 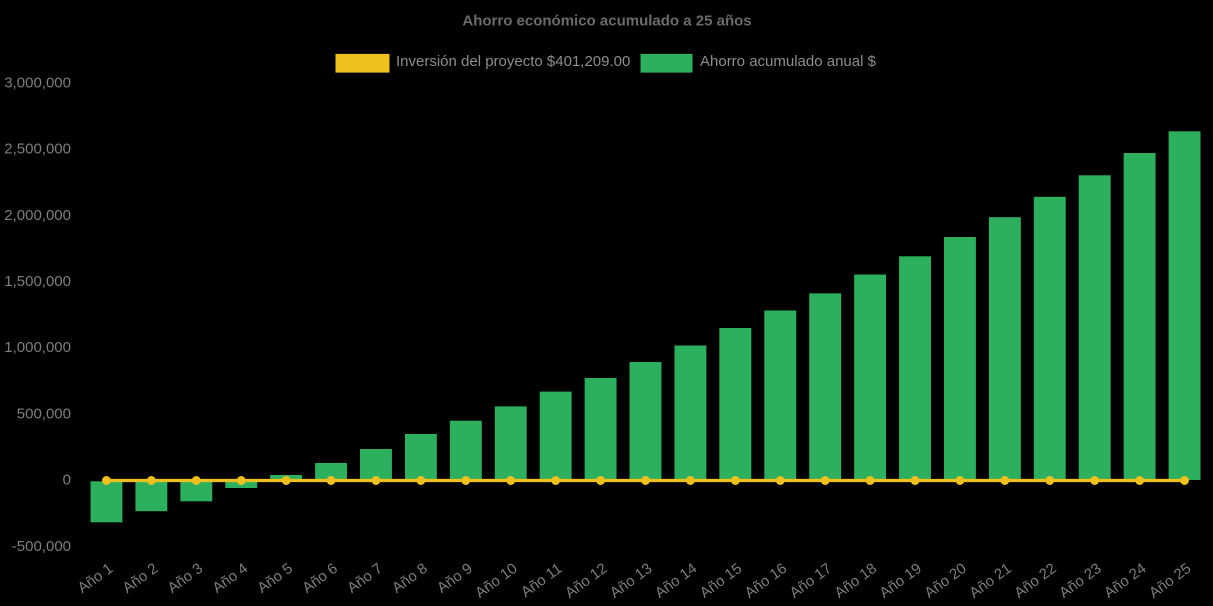 What do you see at coordinates (41, 546) in the screenshot?
I see `svg-text: -500,000` at bounding box center [41, 546].